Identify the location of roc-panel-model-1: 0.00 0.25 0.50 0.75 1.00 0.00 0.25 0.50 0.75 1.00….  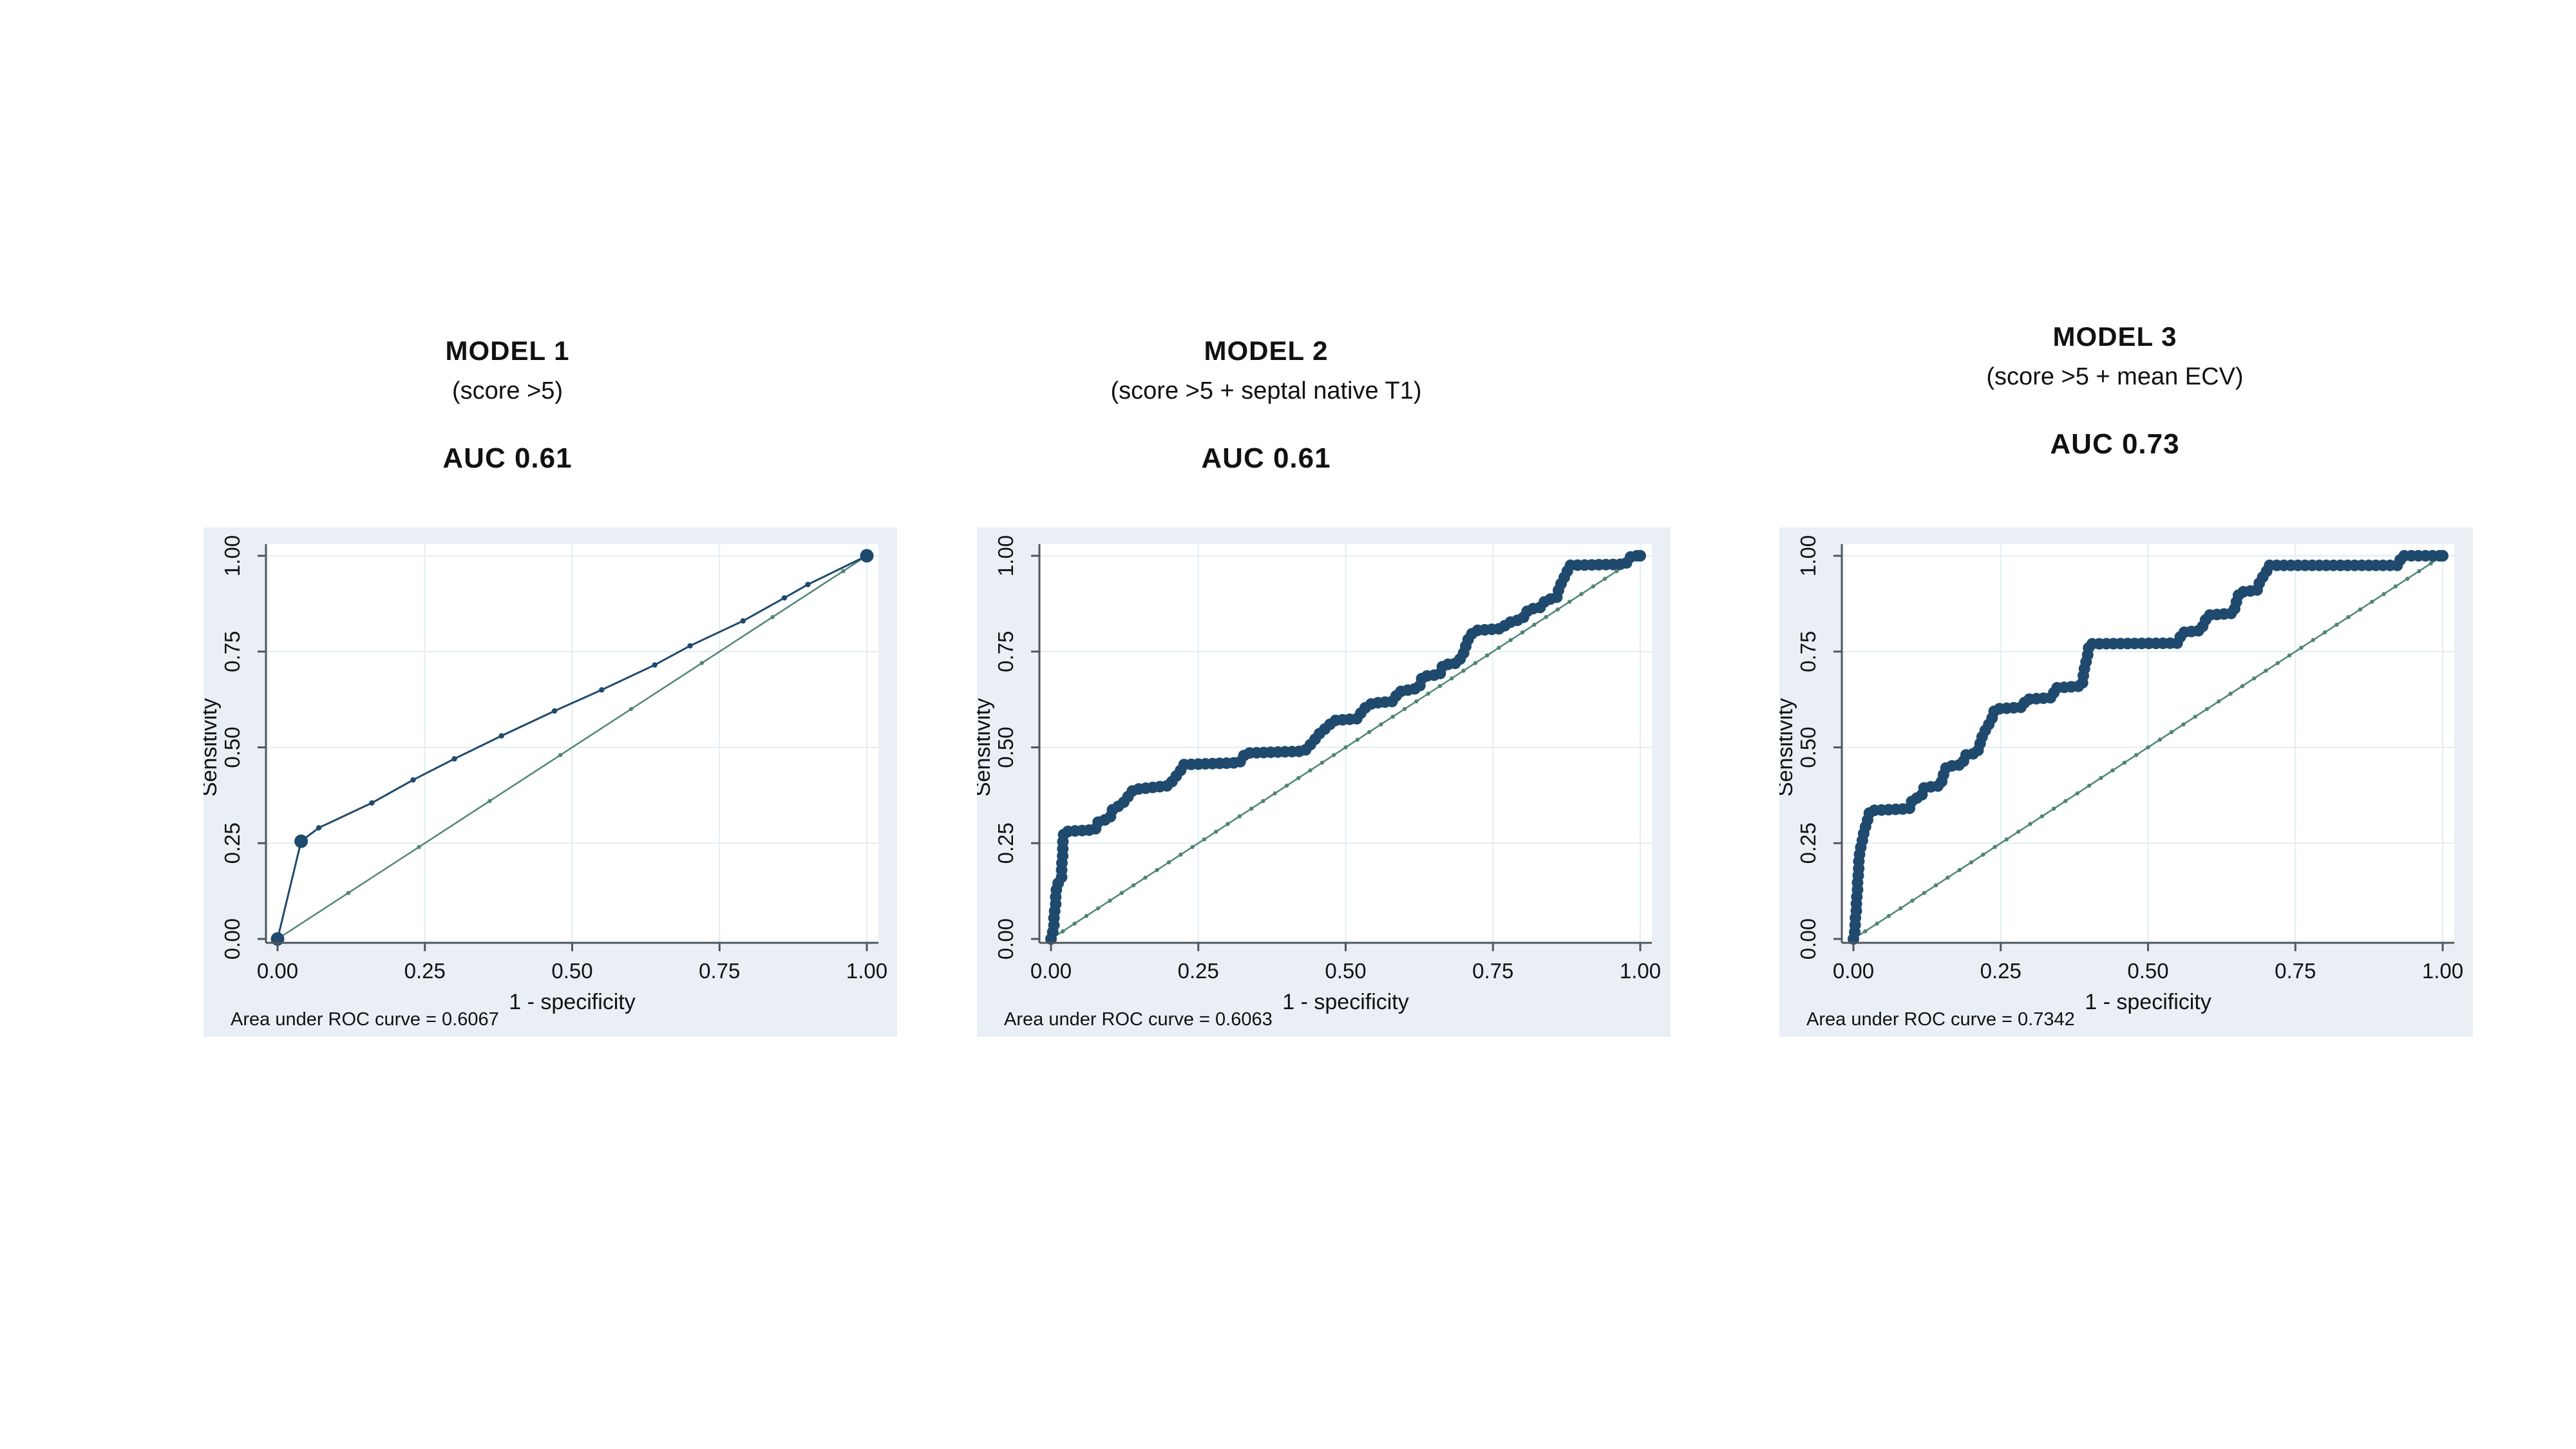
(550, 782).